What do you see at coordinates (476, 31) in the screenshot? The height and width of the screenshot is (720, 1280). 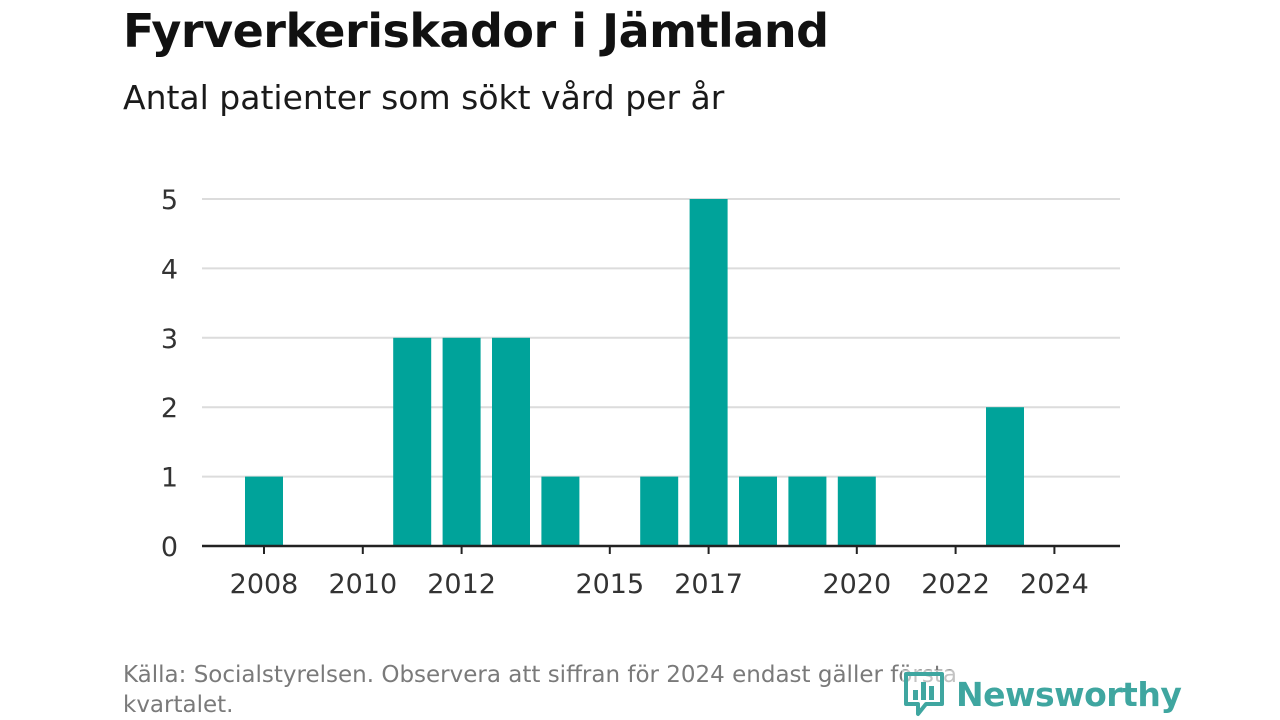 I see `chart-title: Fyrverkeriskador i Jämtland` at bounding box center [476, 31].